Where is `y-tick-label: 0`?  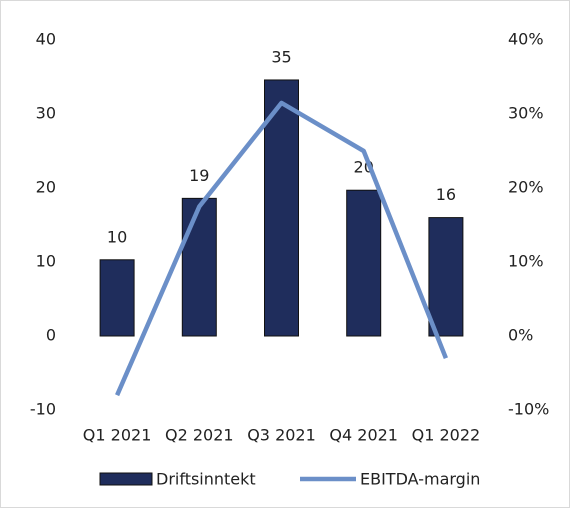 y-tick-label: 0 is located at coordinates (51, 335).